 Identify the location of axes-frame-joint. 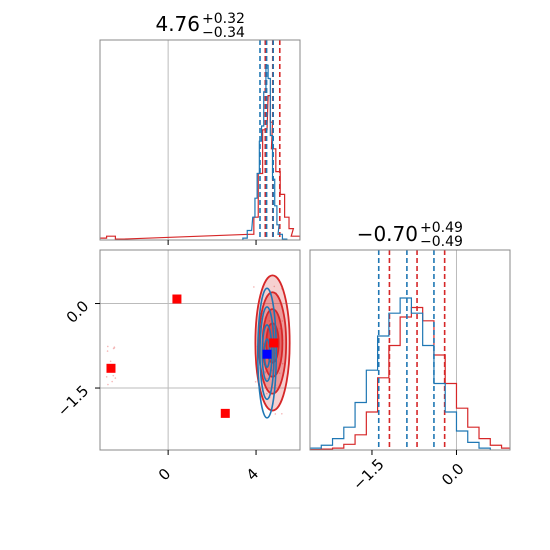
(200, 350).